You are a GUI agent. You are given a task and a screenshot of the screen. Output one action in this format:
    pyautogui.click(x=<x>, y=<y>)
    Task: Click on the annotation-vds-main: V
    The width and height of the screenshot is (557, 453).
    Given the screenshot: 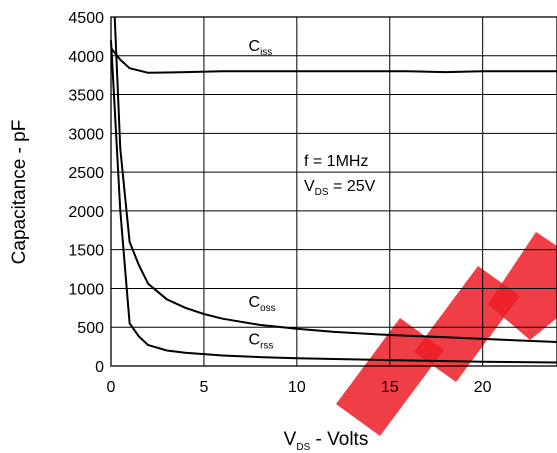 What is the action you would take?
    pyautogui.click(x=309, y=186)
    